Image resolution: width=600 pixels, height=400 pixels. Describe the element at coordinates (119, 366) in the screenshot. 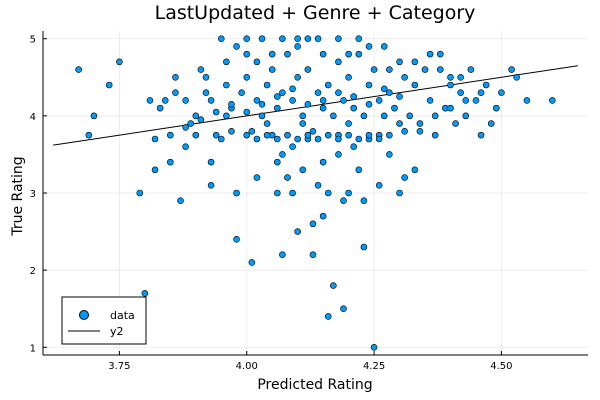

I see `x-tick-label: 3.75` at that location.